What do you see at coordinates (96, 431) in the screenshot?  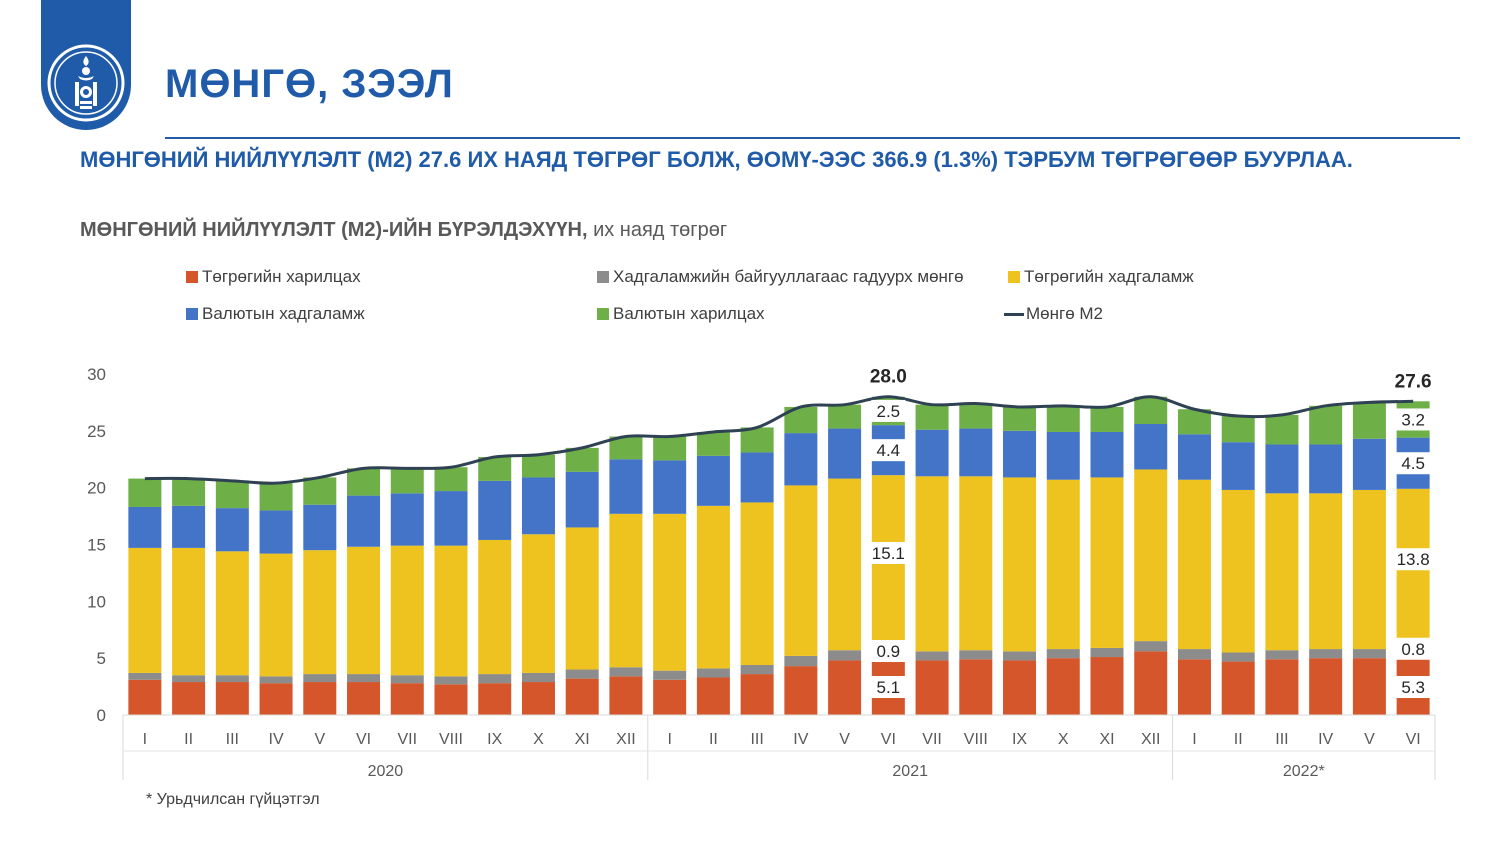 I see `y-tick-label: 25` at bounding box center [96, 431].